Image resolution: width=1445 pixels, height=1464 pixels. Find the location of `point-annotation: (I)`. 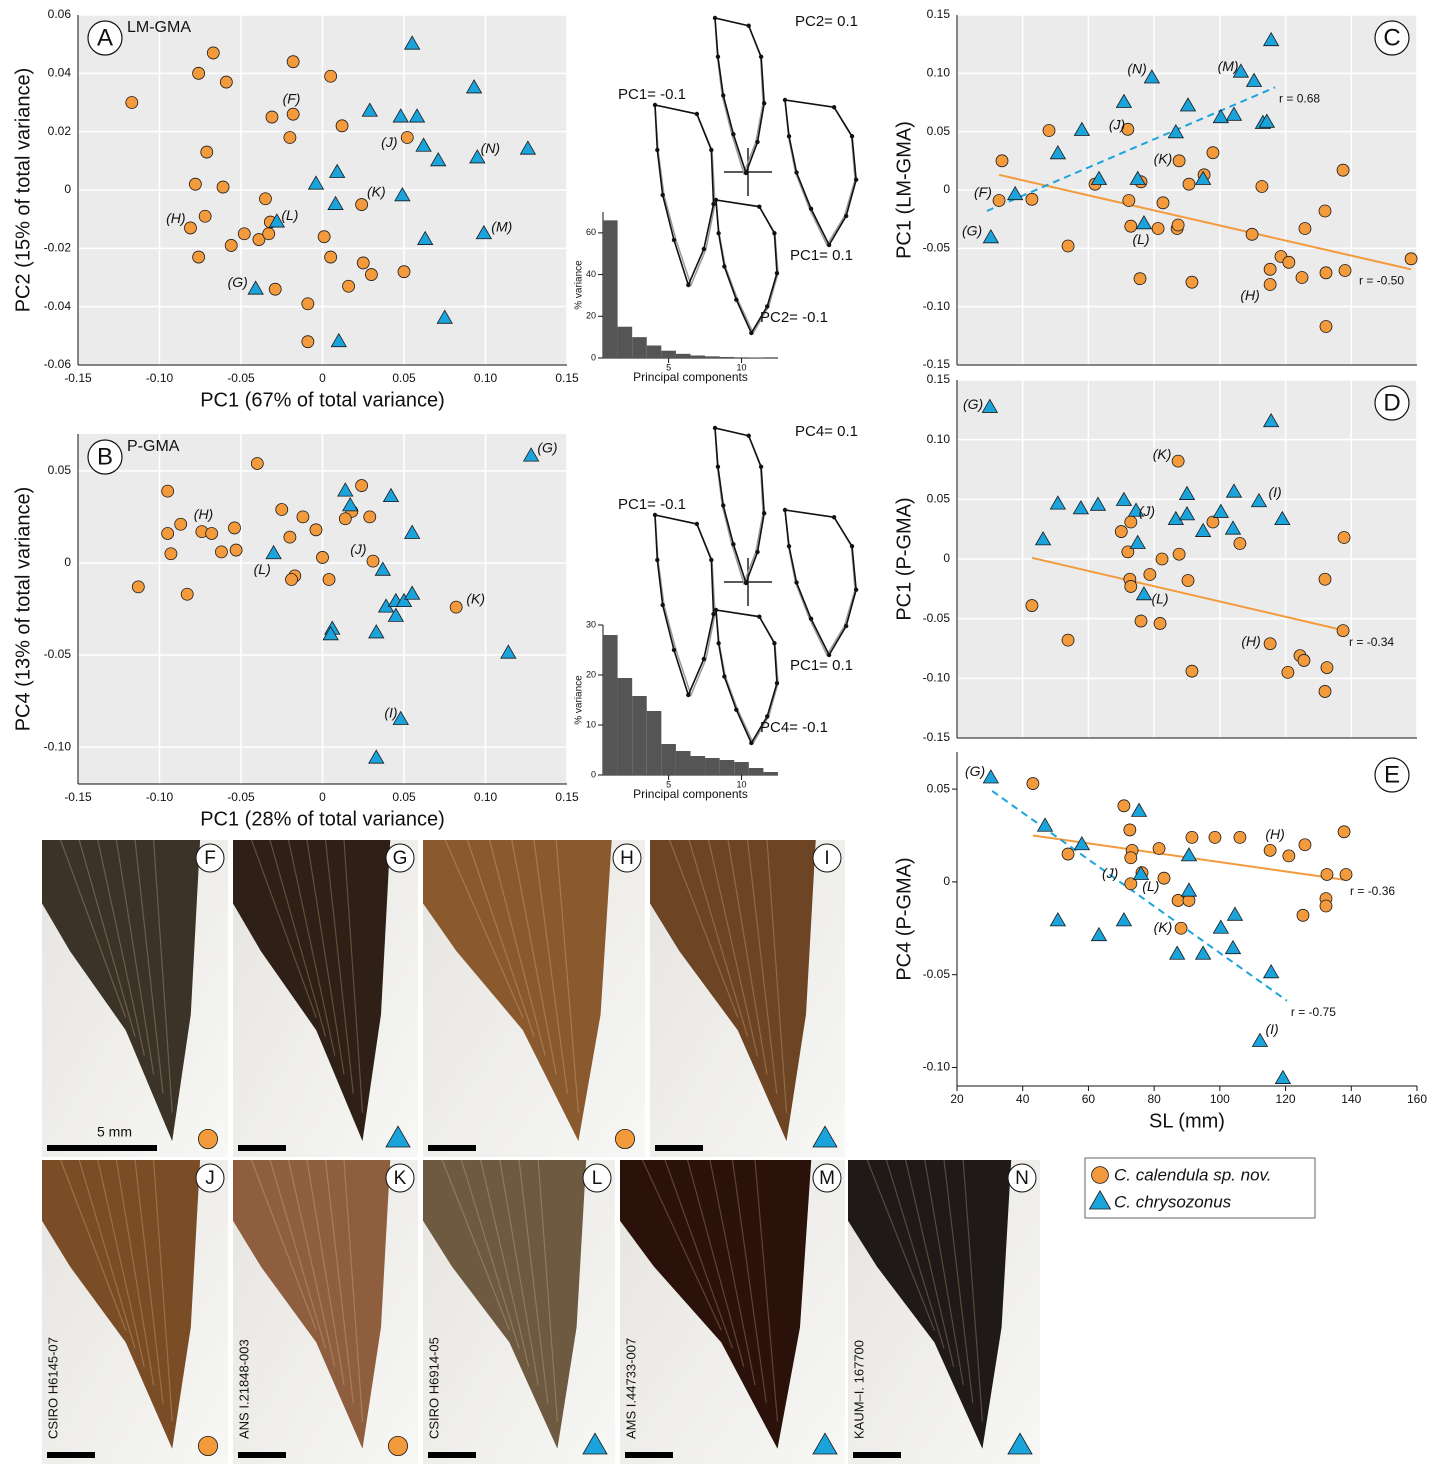

point-annotation: (I) is located at coordinates (1274, 492).